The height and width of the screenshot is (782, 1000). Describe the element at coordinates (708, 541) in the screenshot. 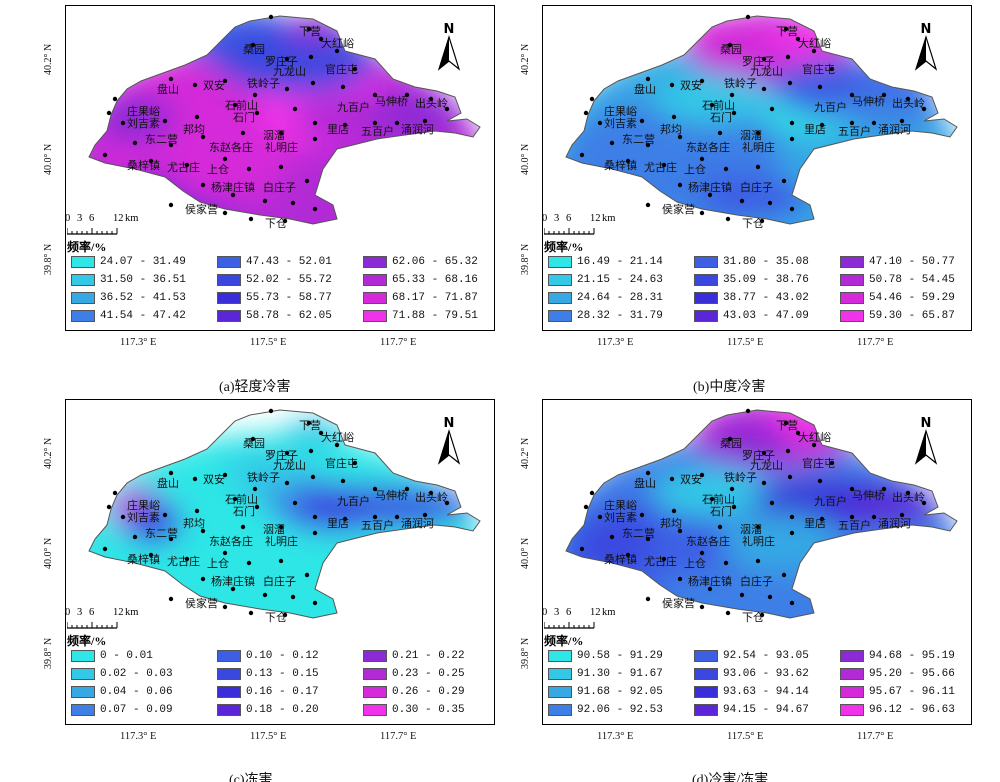

I see `place-label: 东赵各庄` at that location.